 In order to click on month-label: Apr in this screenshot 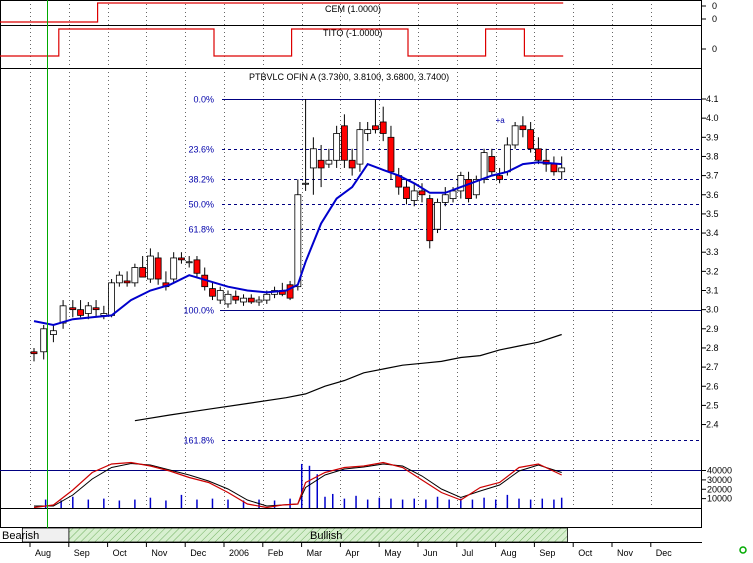, I will do `click(352, 553)`.